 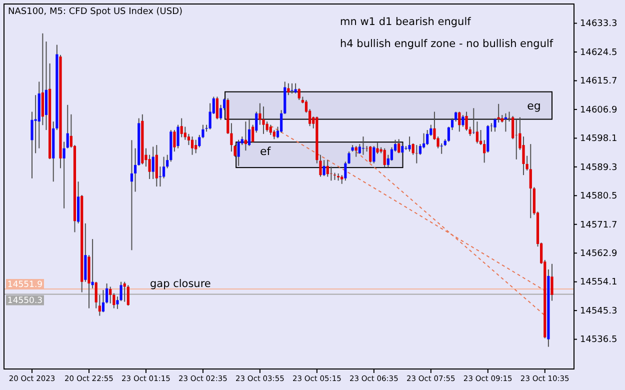 I want to click on ref-line-label: 14550.3, so click(x=25, y=301).